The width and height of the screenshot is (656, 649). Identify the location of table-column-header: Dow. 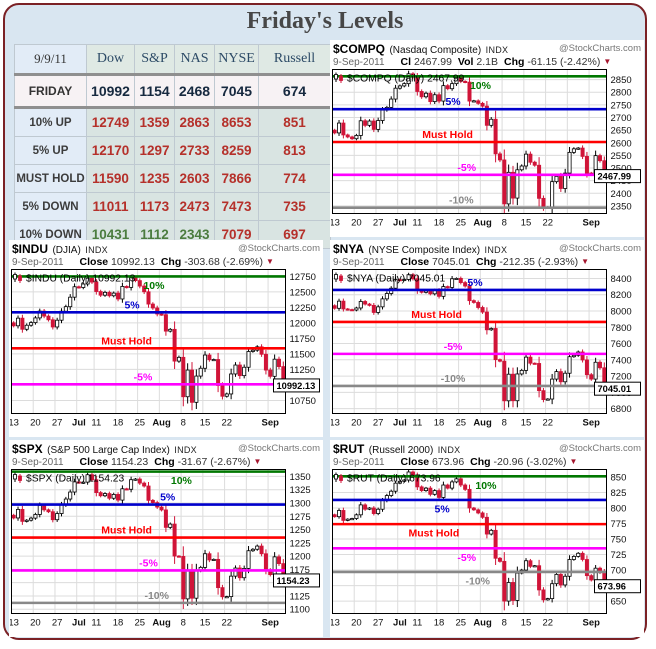
(110, 59).